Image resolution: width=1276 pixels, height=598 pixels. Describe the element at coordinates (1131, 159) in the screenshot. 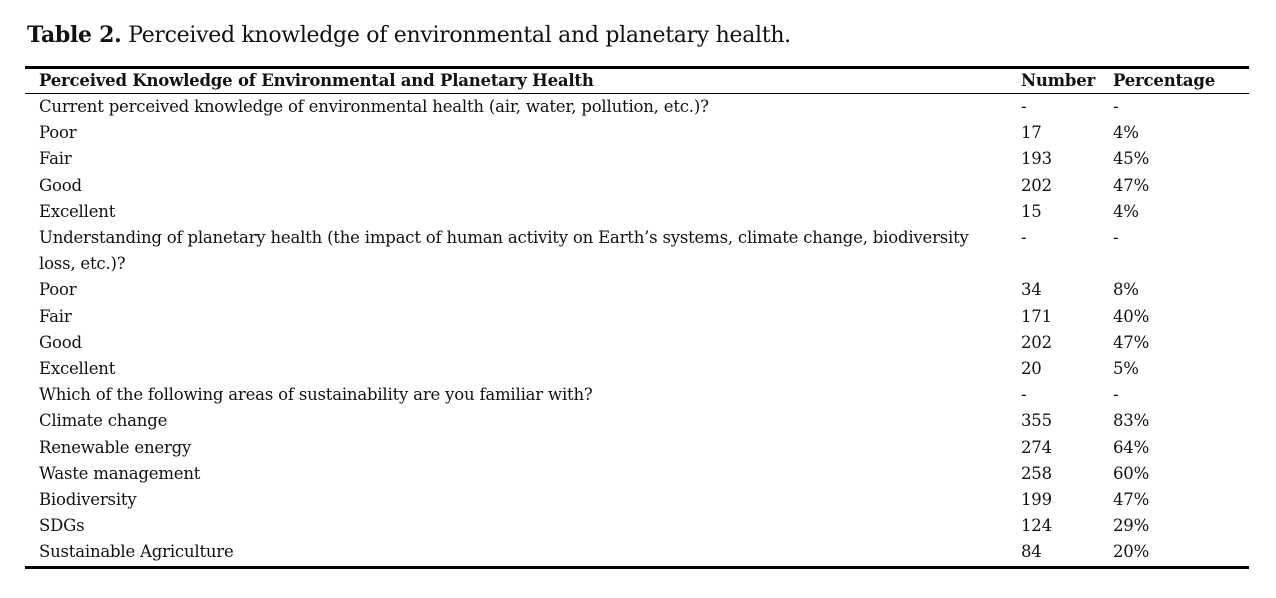

I see `cell-text: 45%` at that location.